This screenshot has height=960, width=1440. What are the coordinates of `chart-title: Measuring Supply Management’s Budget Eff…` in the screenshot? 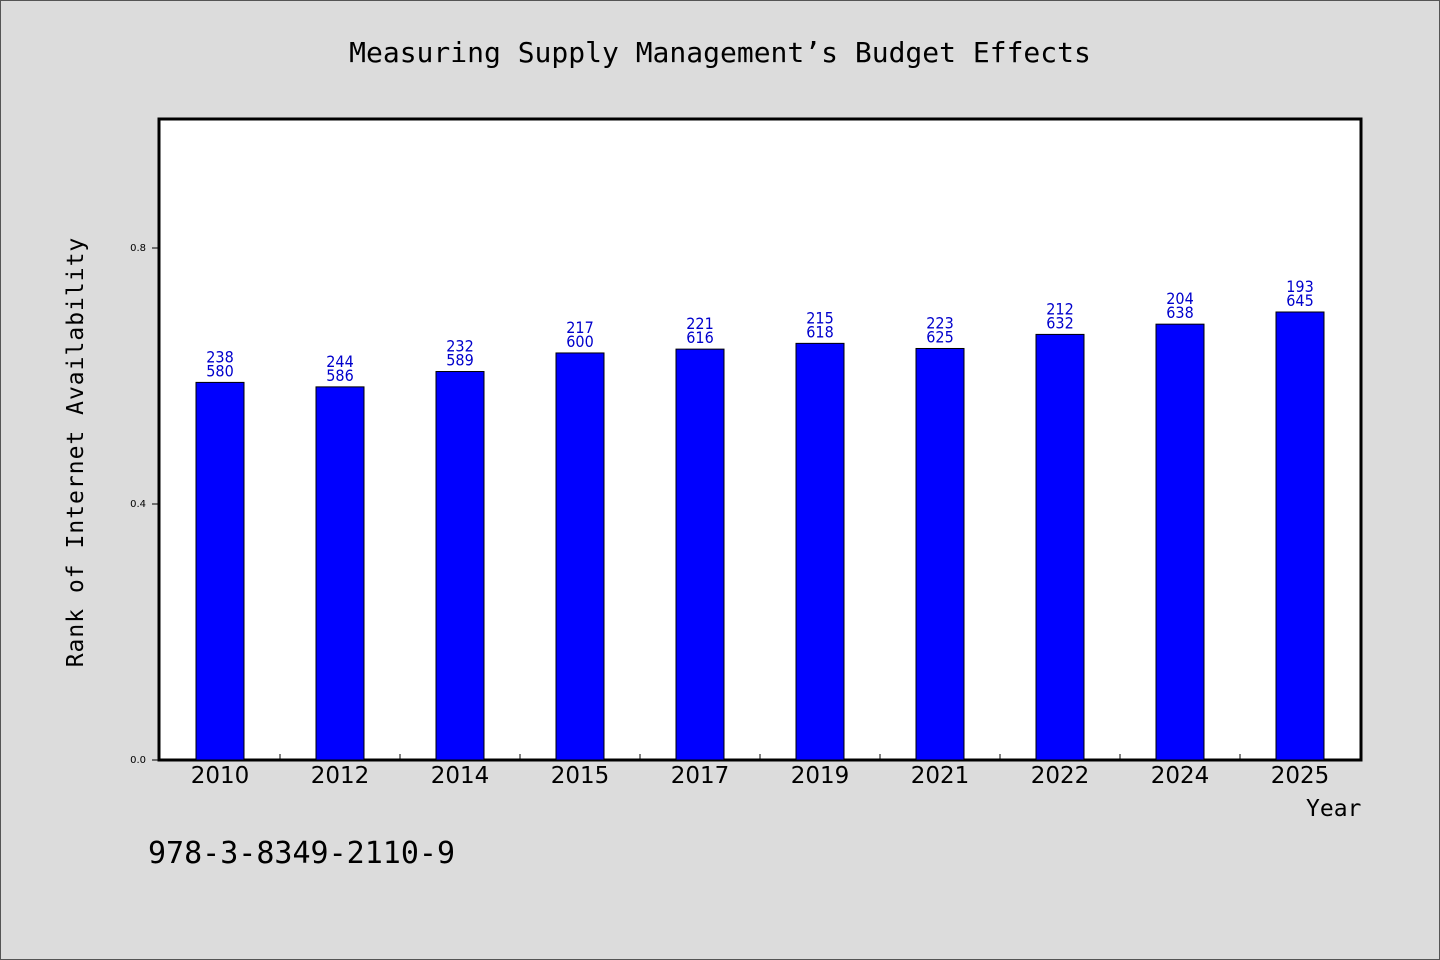 It's located at (720, 52).